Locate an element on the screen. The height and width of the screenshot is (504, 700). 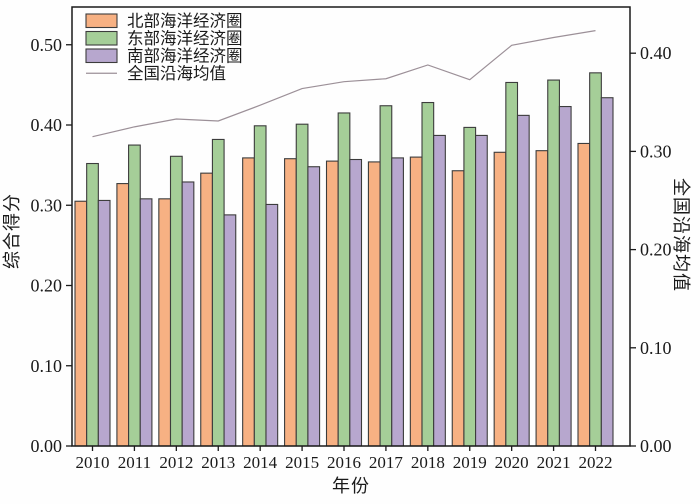
bar-北部海洋经济圈-2014 is located at coordinates (248, 302).